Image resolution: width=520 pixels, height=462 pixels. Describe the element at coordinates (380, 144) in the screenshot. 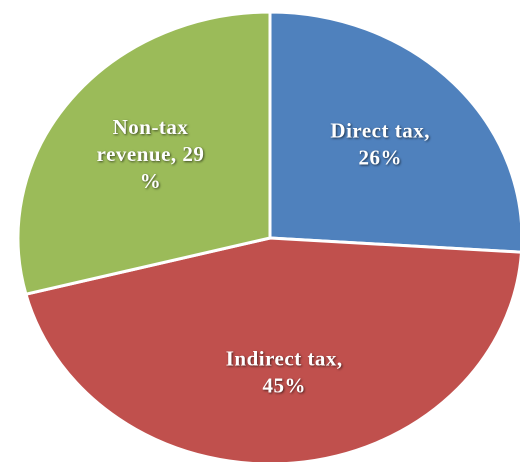

I see `slice-label: Direct tax, 26%` at that location.